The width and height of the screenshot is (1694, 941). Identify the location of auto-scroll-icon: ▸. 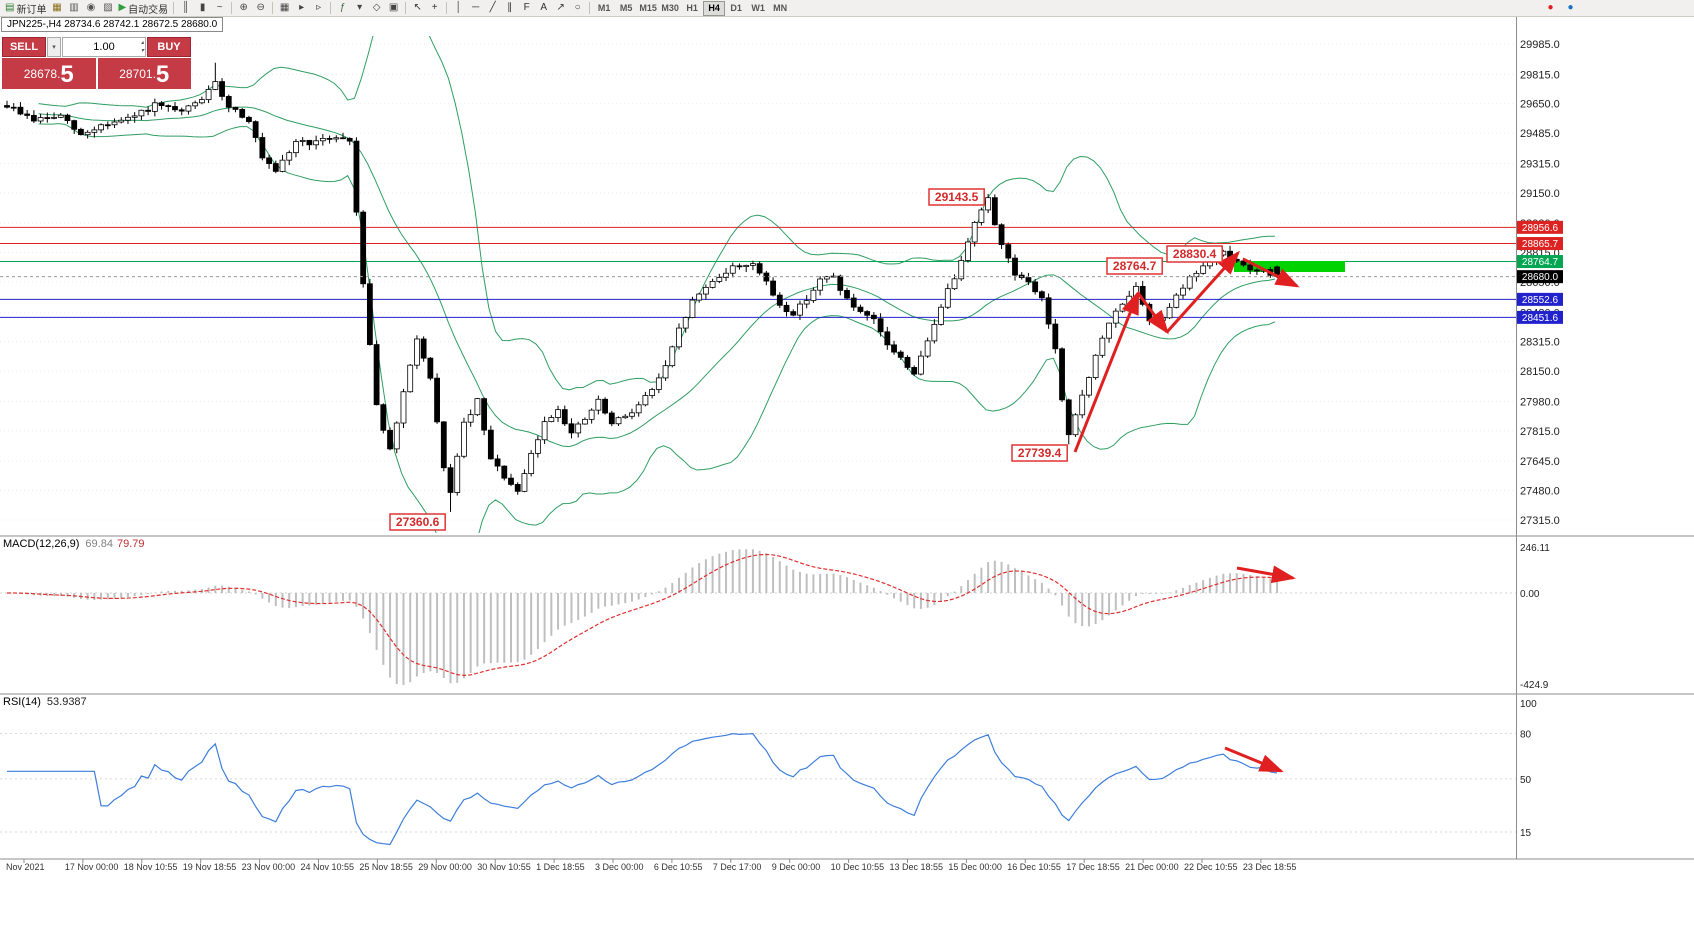
(301, 8).